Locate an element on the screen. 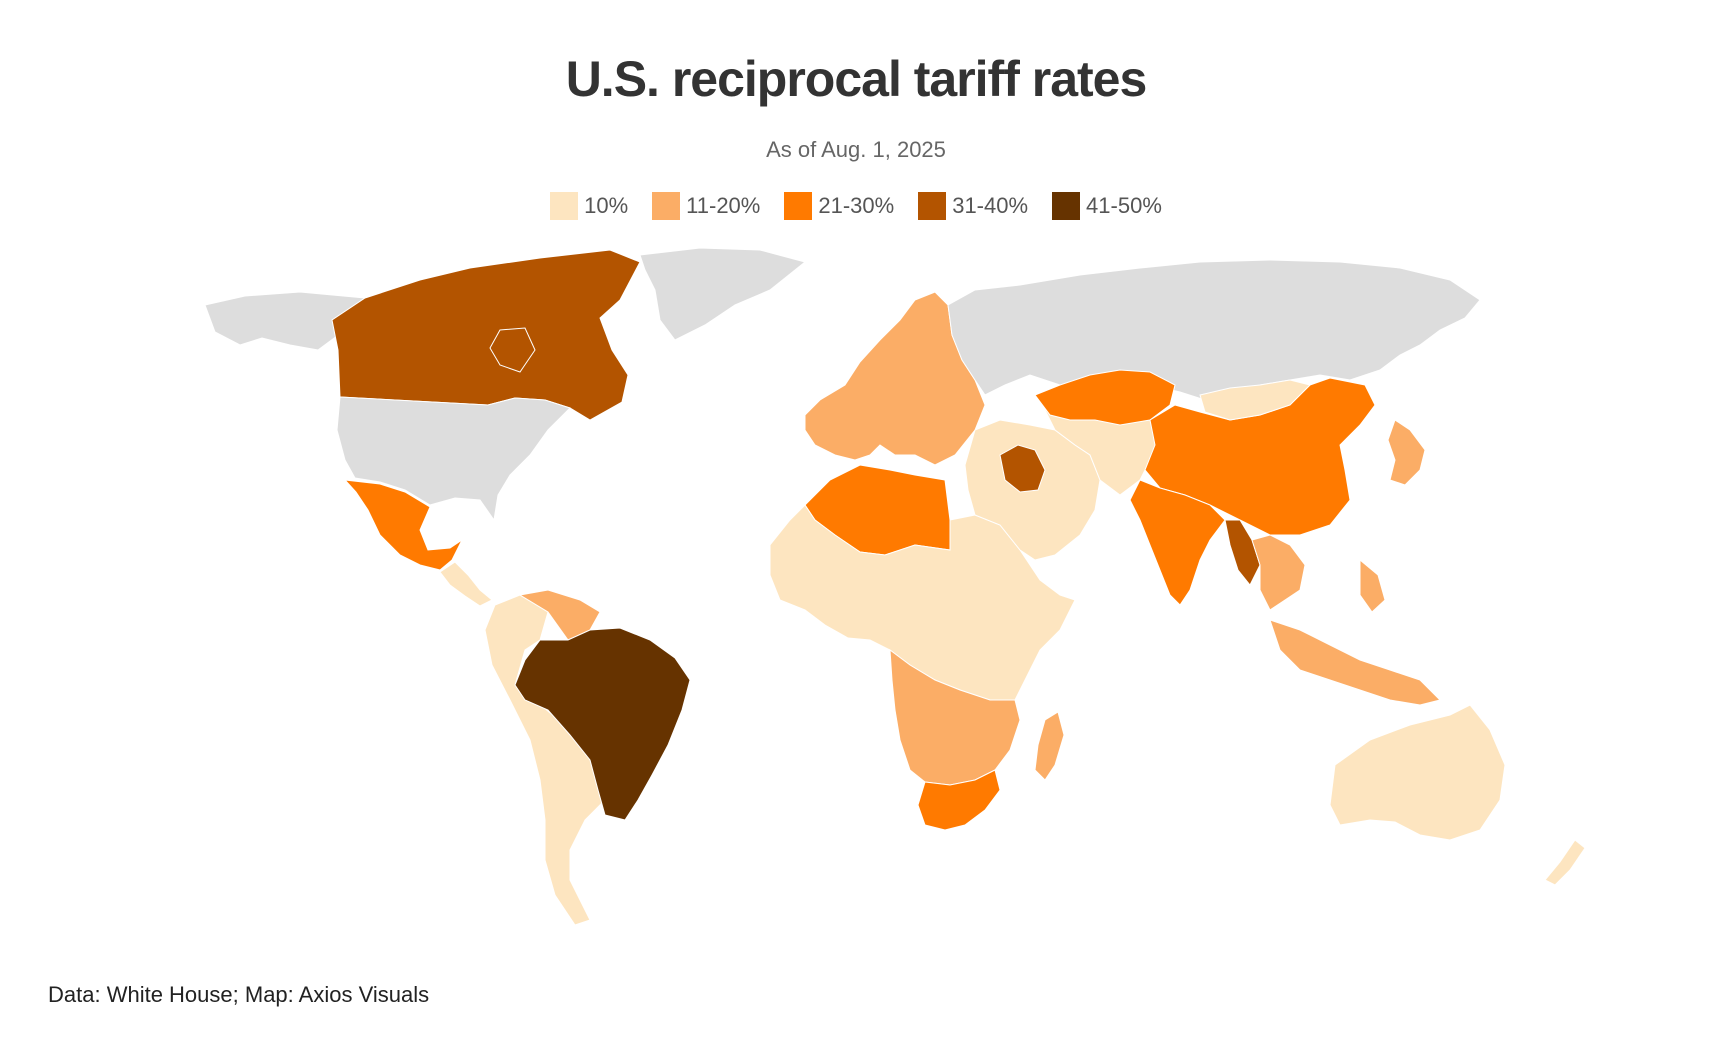 Image resolution: width=1712 pixels, height=1038 pixels. legend-label: 11-20% is located at coordinates (723, 205).